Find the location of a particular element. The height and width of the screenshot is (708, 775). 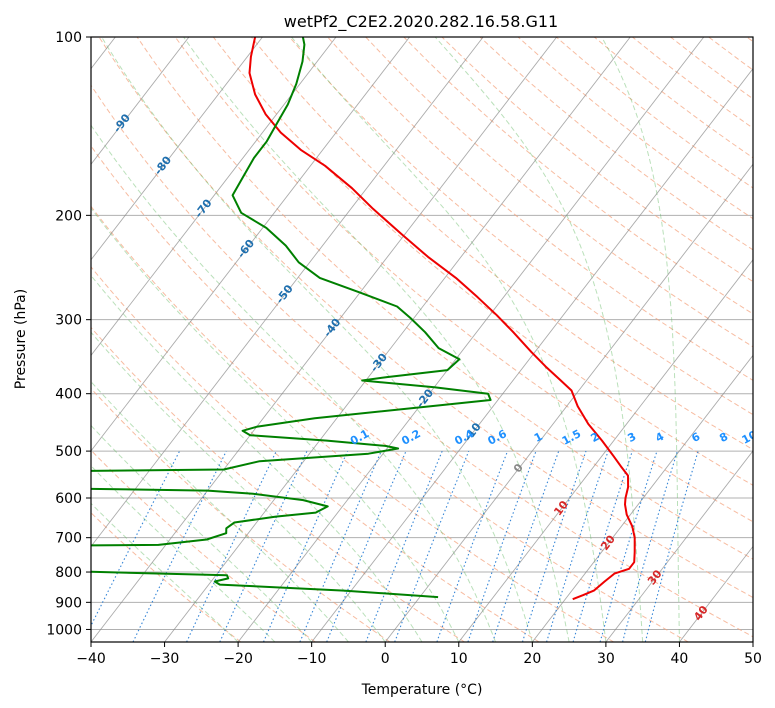

y-tick-label: 200 is located at coordinates (68, 216).